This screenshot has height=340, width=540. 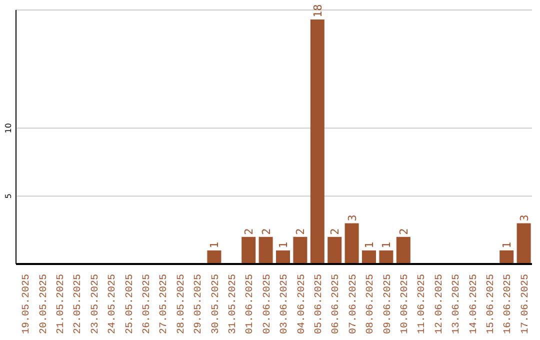 I want to click on x-tick-label: 11.06.2025, so click(x=422, y=304).